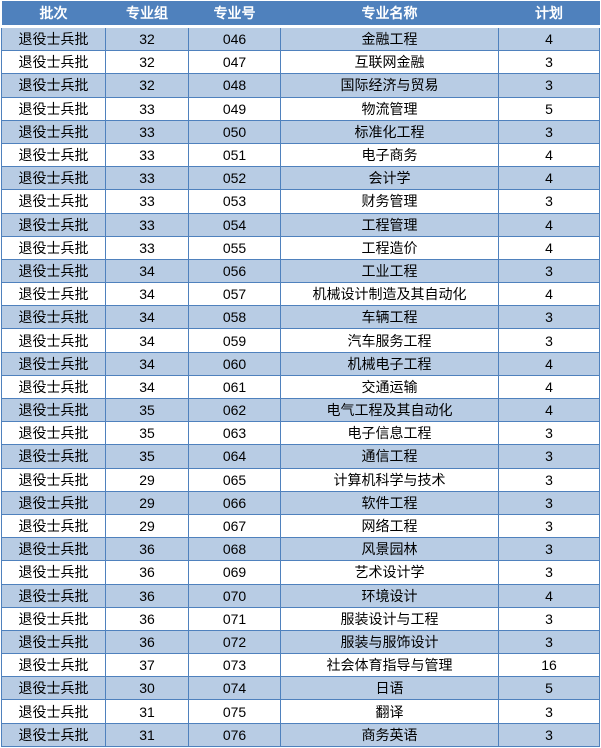 The image size is (601, 748). I want to click on table-row: 退役士兵批 33 053 财务管理 3, so click(300, 201).